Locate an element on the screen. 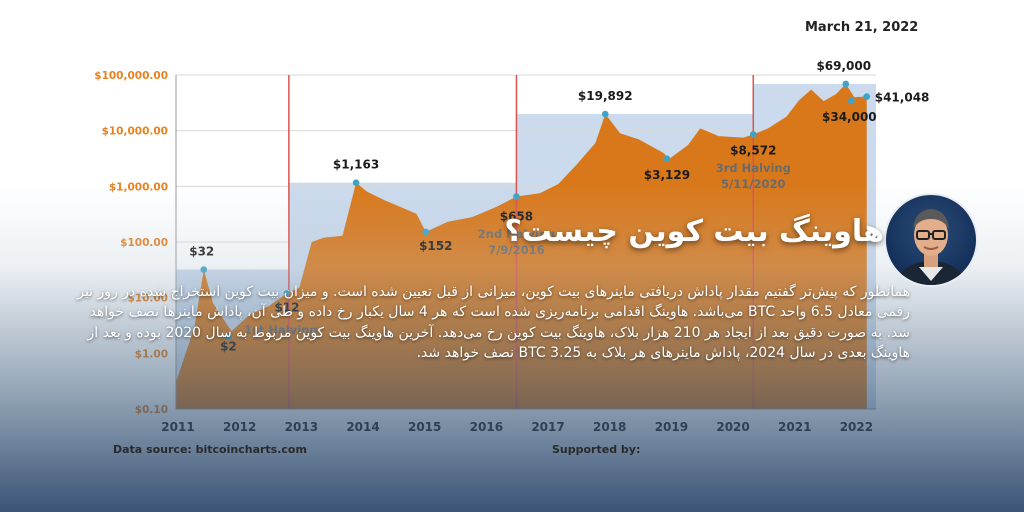 This screenshot has width=1024, height=512. supported-by-label: Supported by: is located at coordinates (596, 449).